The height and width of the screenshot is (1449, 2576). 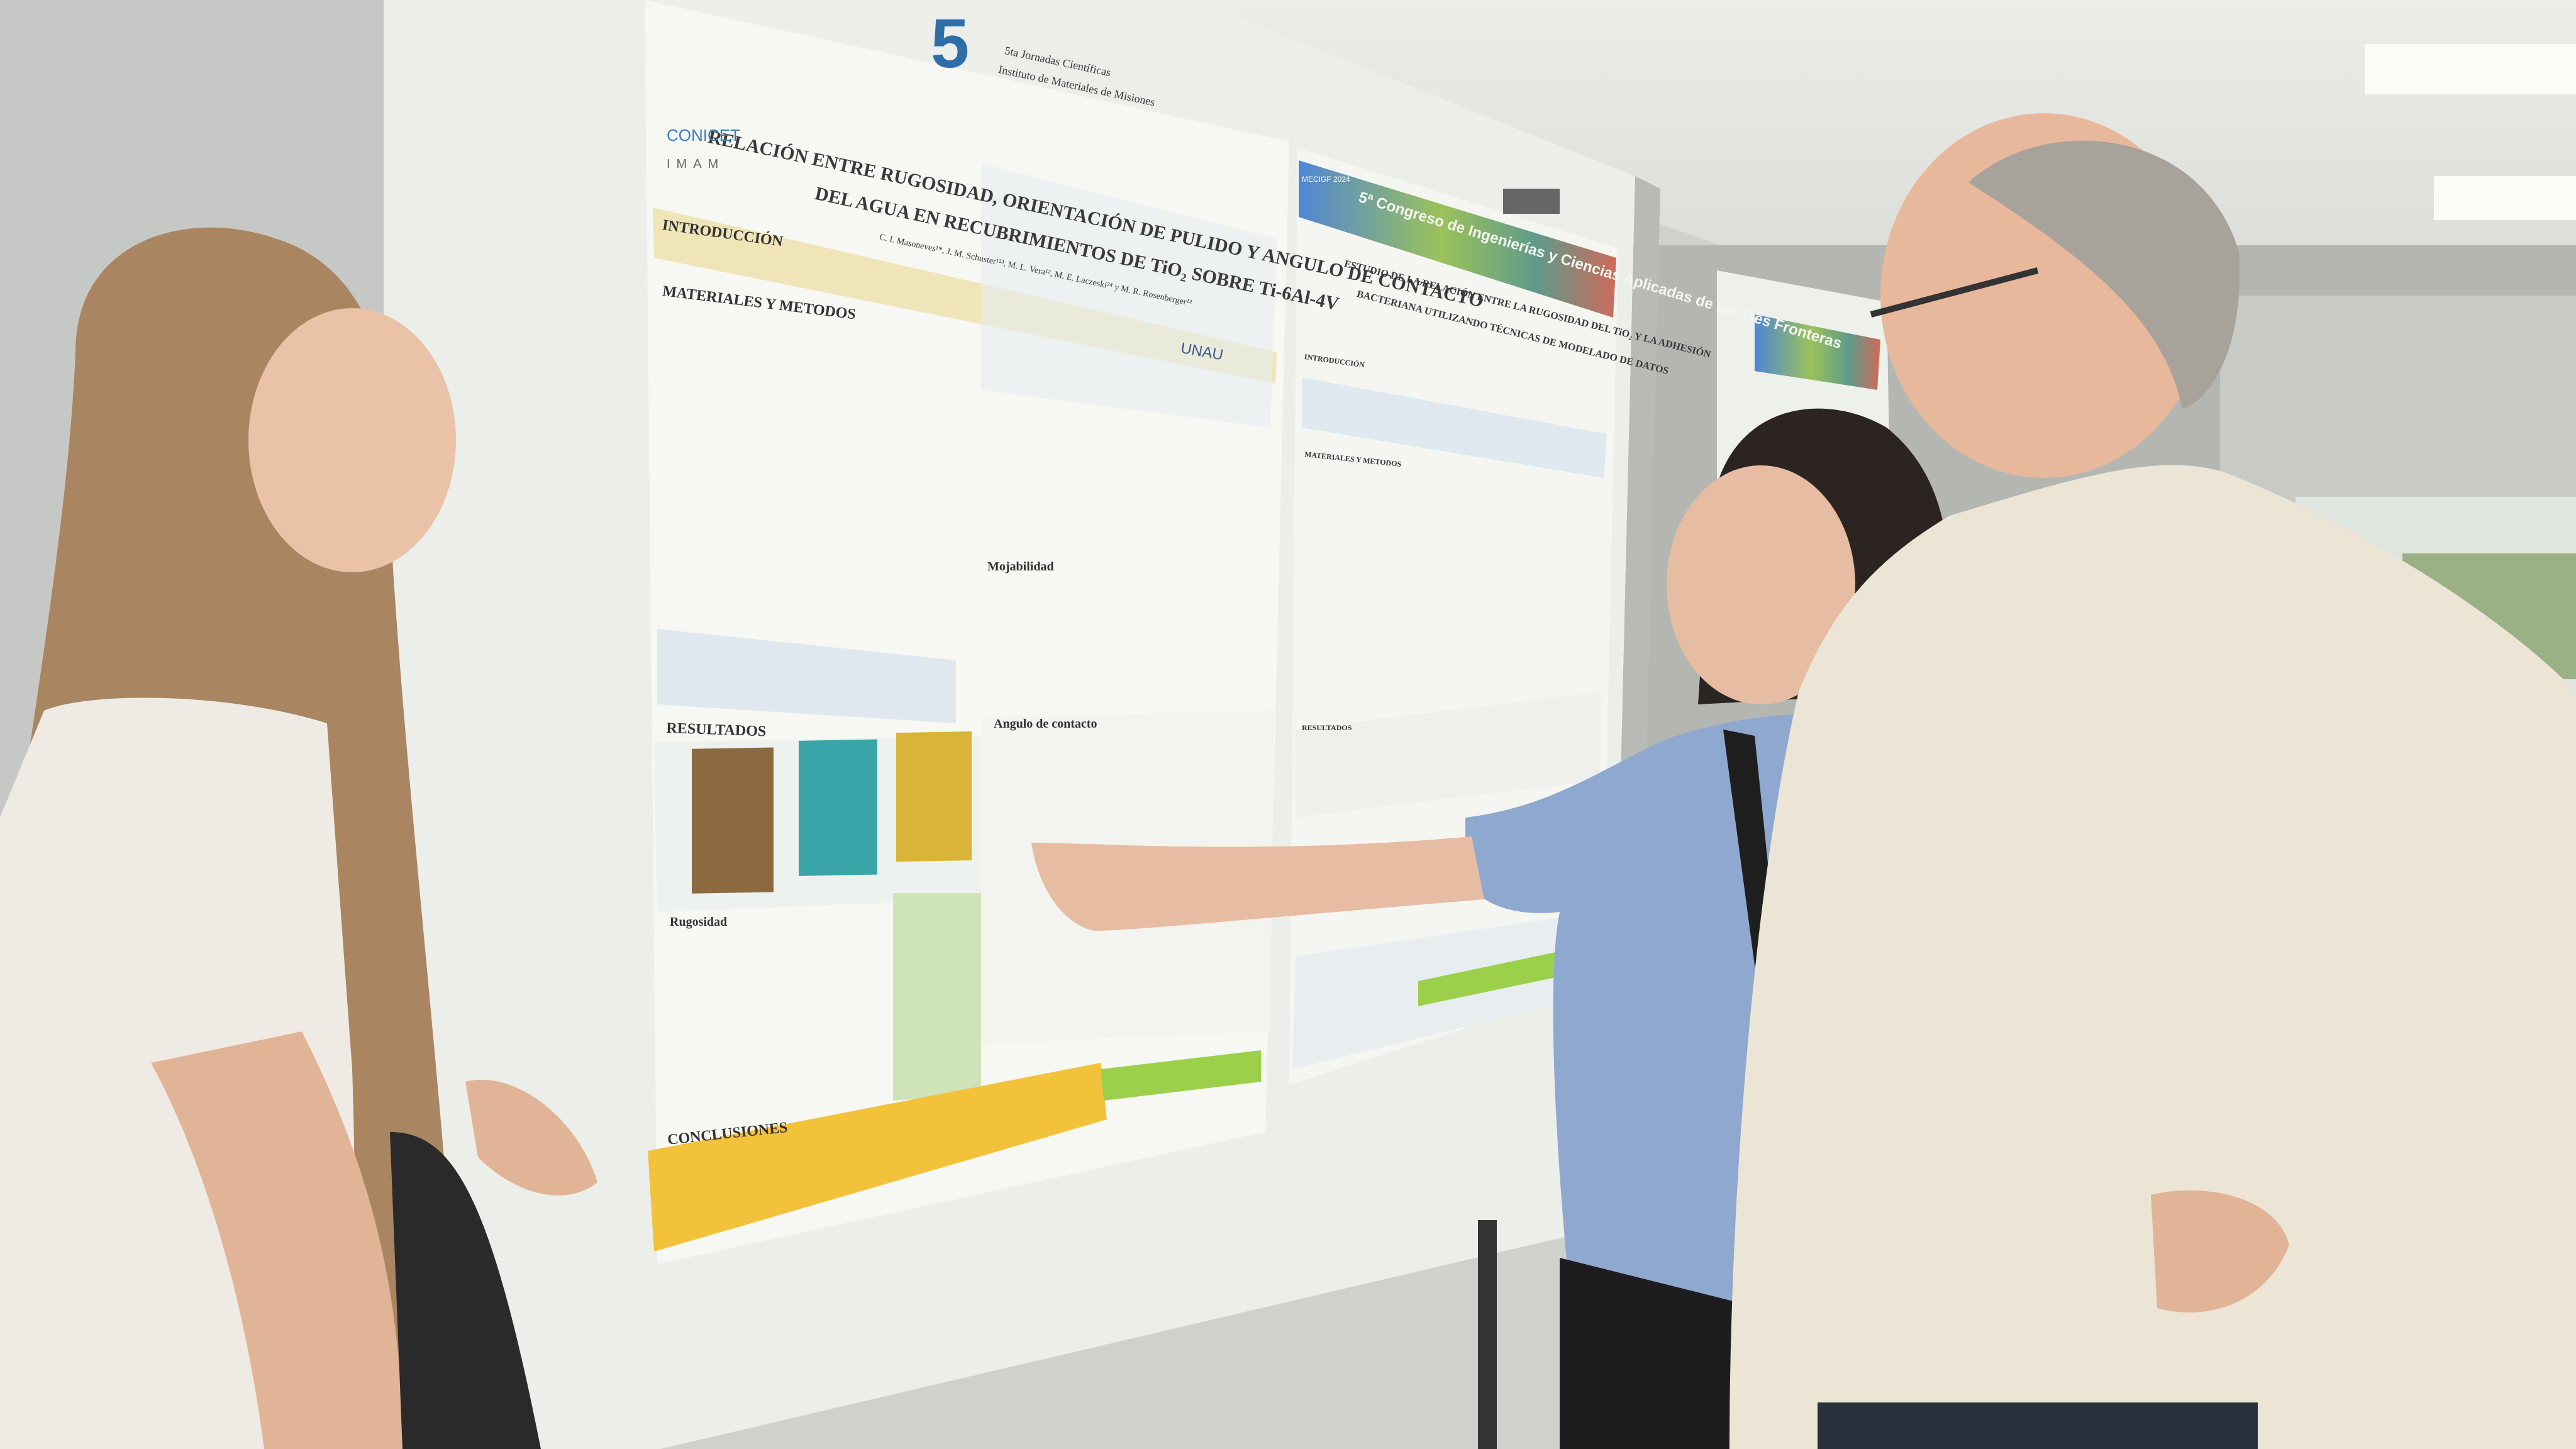 What do you see at coordinates (696, 164) in the screenshot?
I see `imam-logo: IMAM` at bounding box center [696, 164].